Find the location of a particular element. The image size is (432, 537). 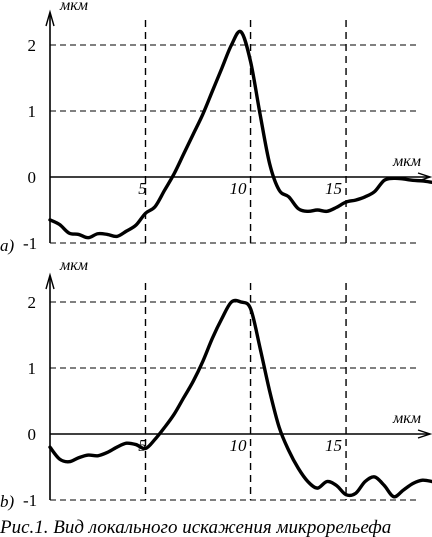

x-axis-arrow is located at coordinates (424, 434).